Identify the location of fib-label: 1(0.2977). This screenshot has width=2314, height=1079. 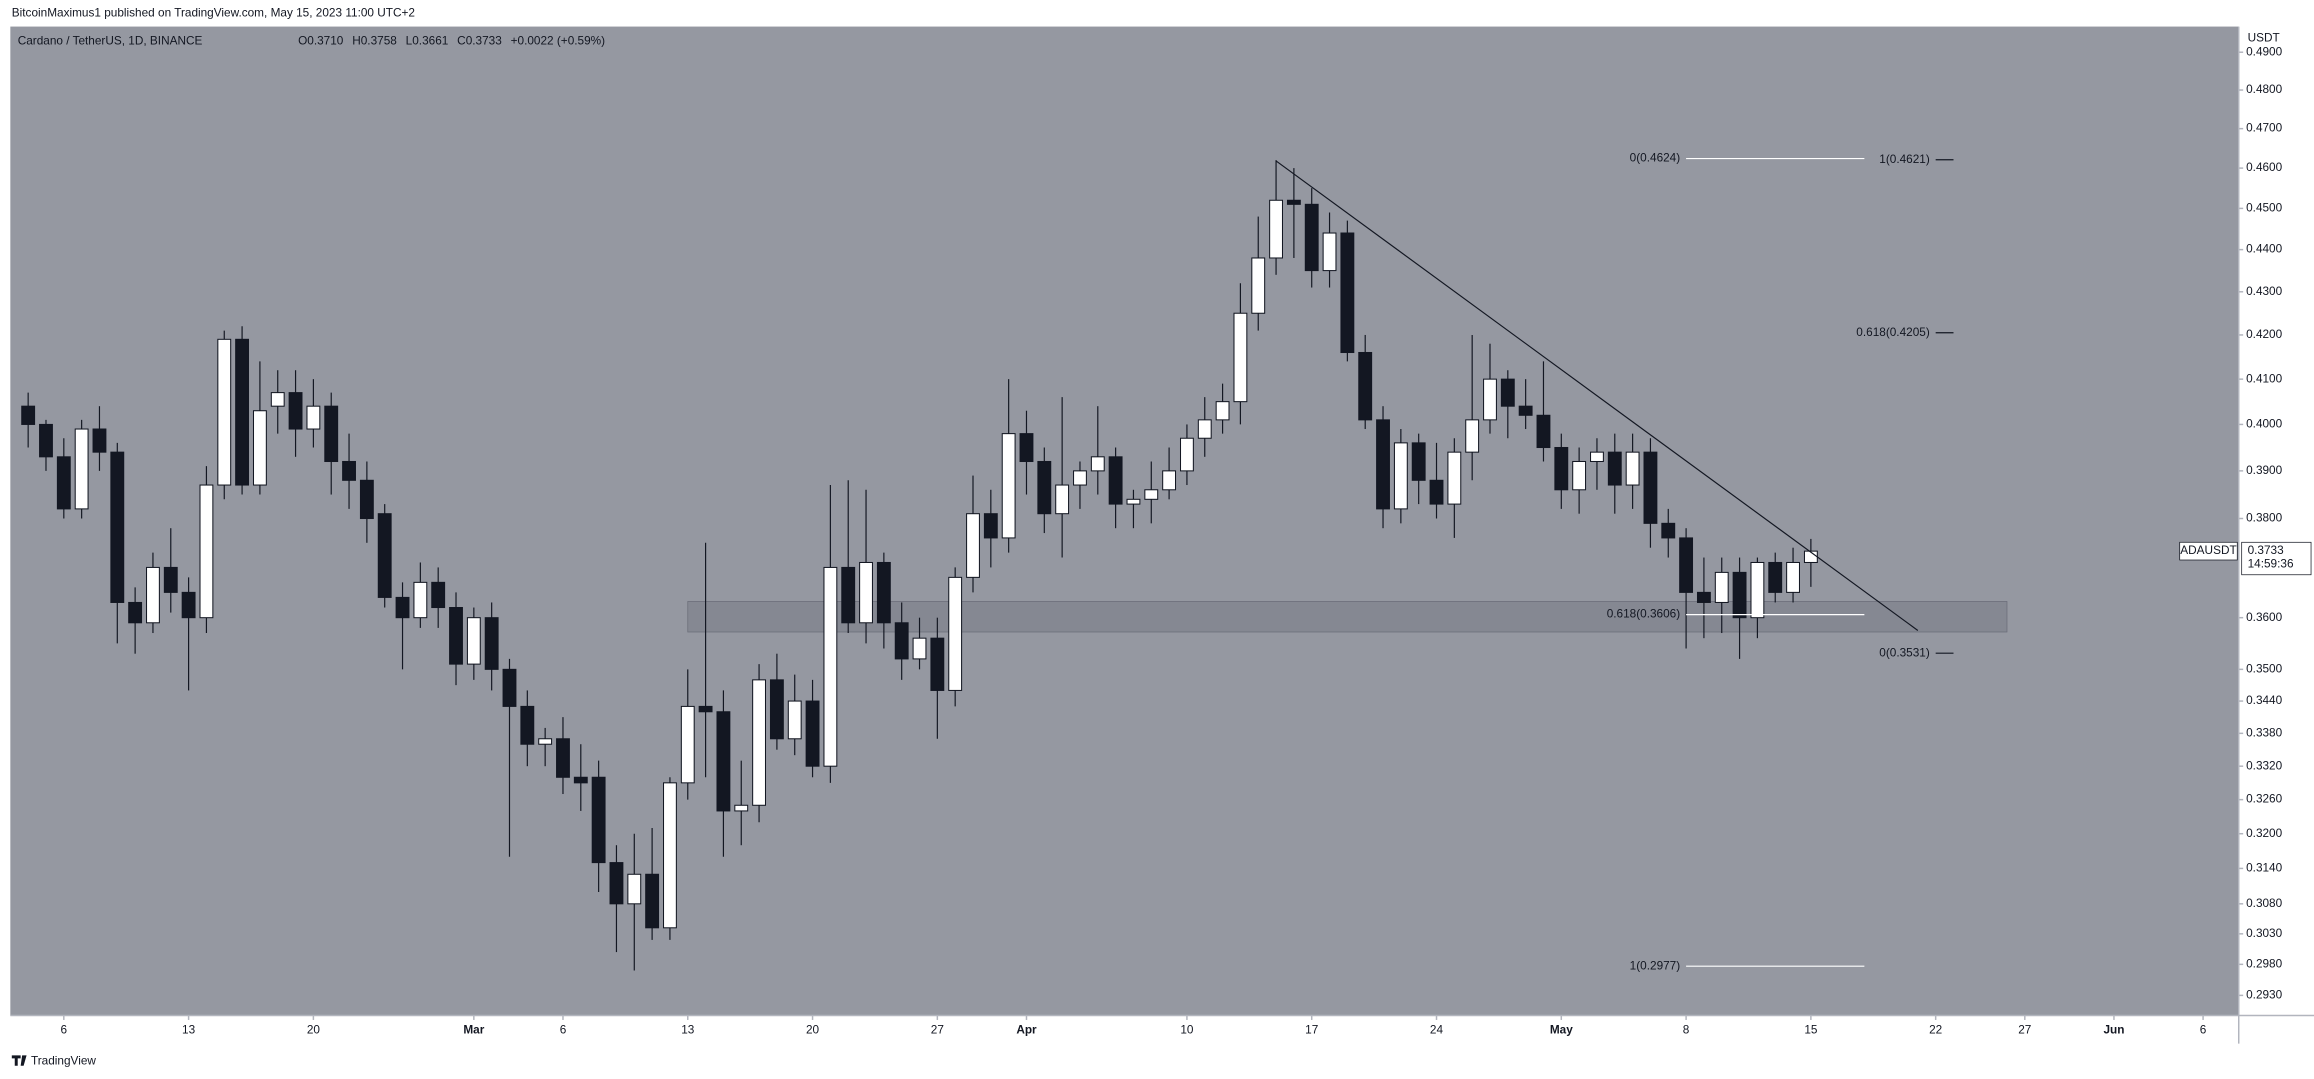
(1655, 965).